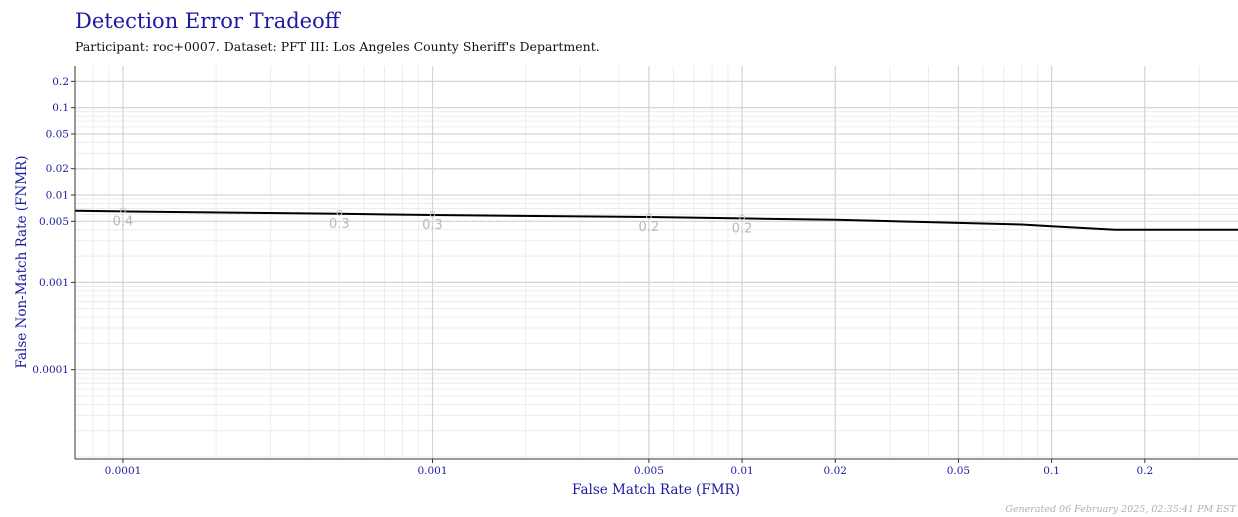 The width and height of the screenshot is (1238, 517). I want to click on x-axis-ticks: 0.0001 0.001 0.005 0.01 0.02 0.05 0.1 0.2, so click(629, 468).